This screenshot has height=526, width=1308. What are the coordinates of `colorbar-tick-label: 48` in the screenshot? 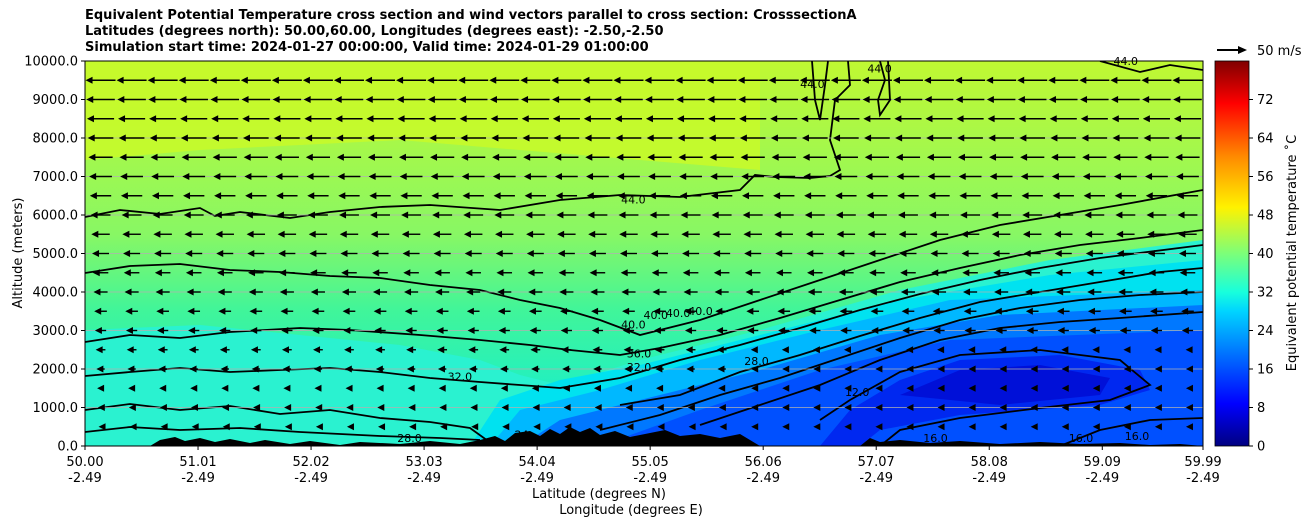 It's located at (1265, 216).